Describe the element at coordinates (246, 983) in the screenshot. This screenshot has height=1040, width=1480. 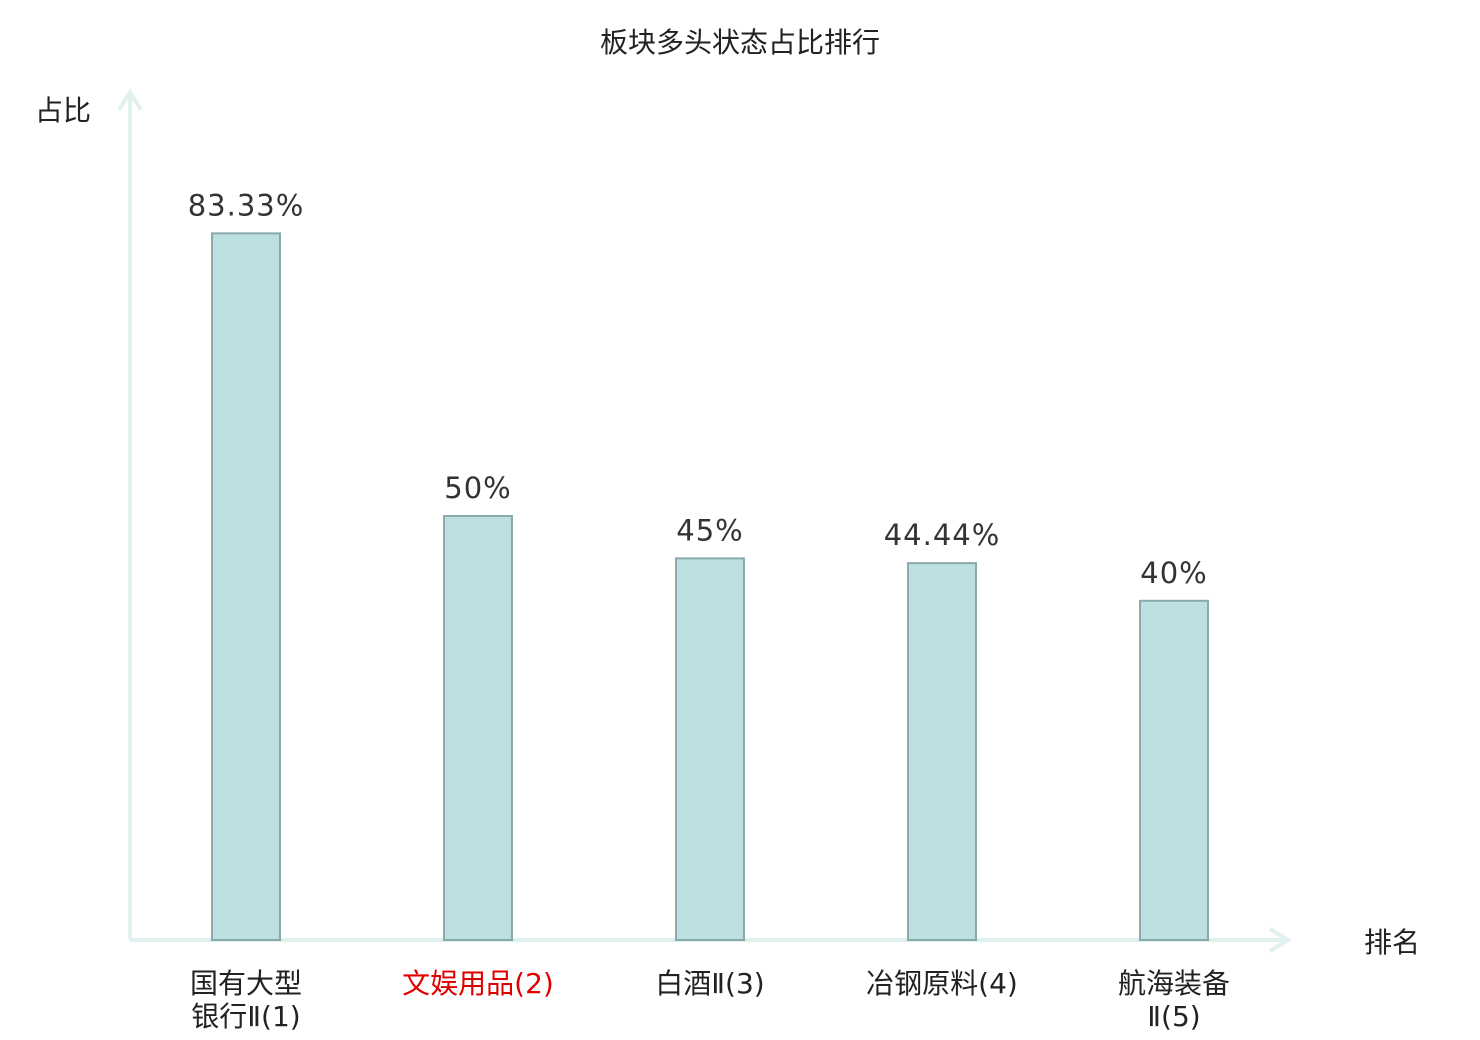
I see `category-label-1: 国有大型` at that location.